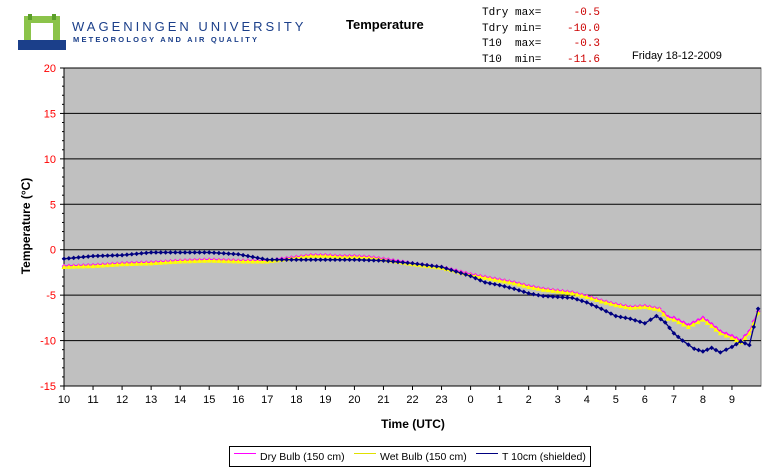  What do you see at coordinates (365, 453) in the screenshot?
I see `legend-swatch-wet-bulb` at bounding box center [365, 453].